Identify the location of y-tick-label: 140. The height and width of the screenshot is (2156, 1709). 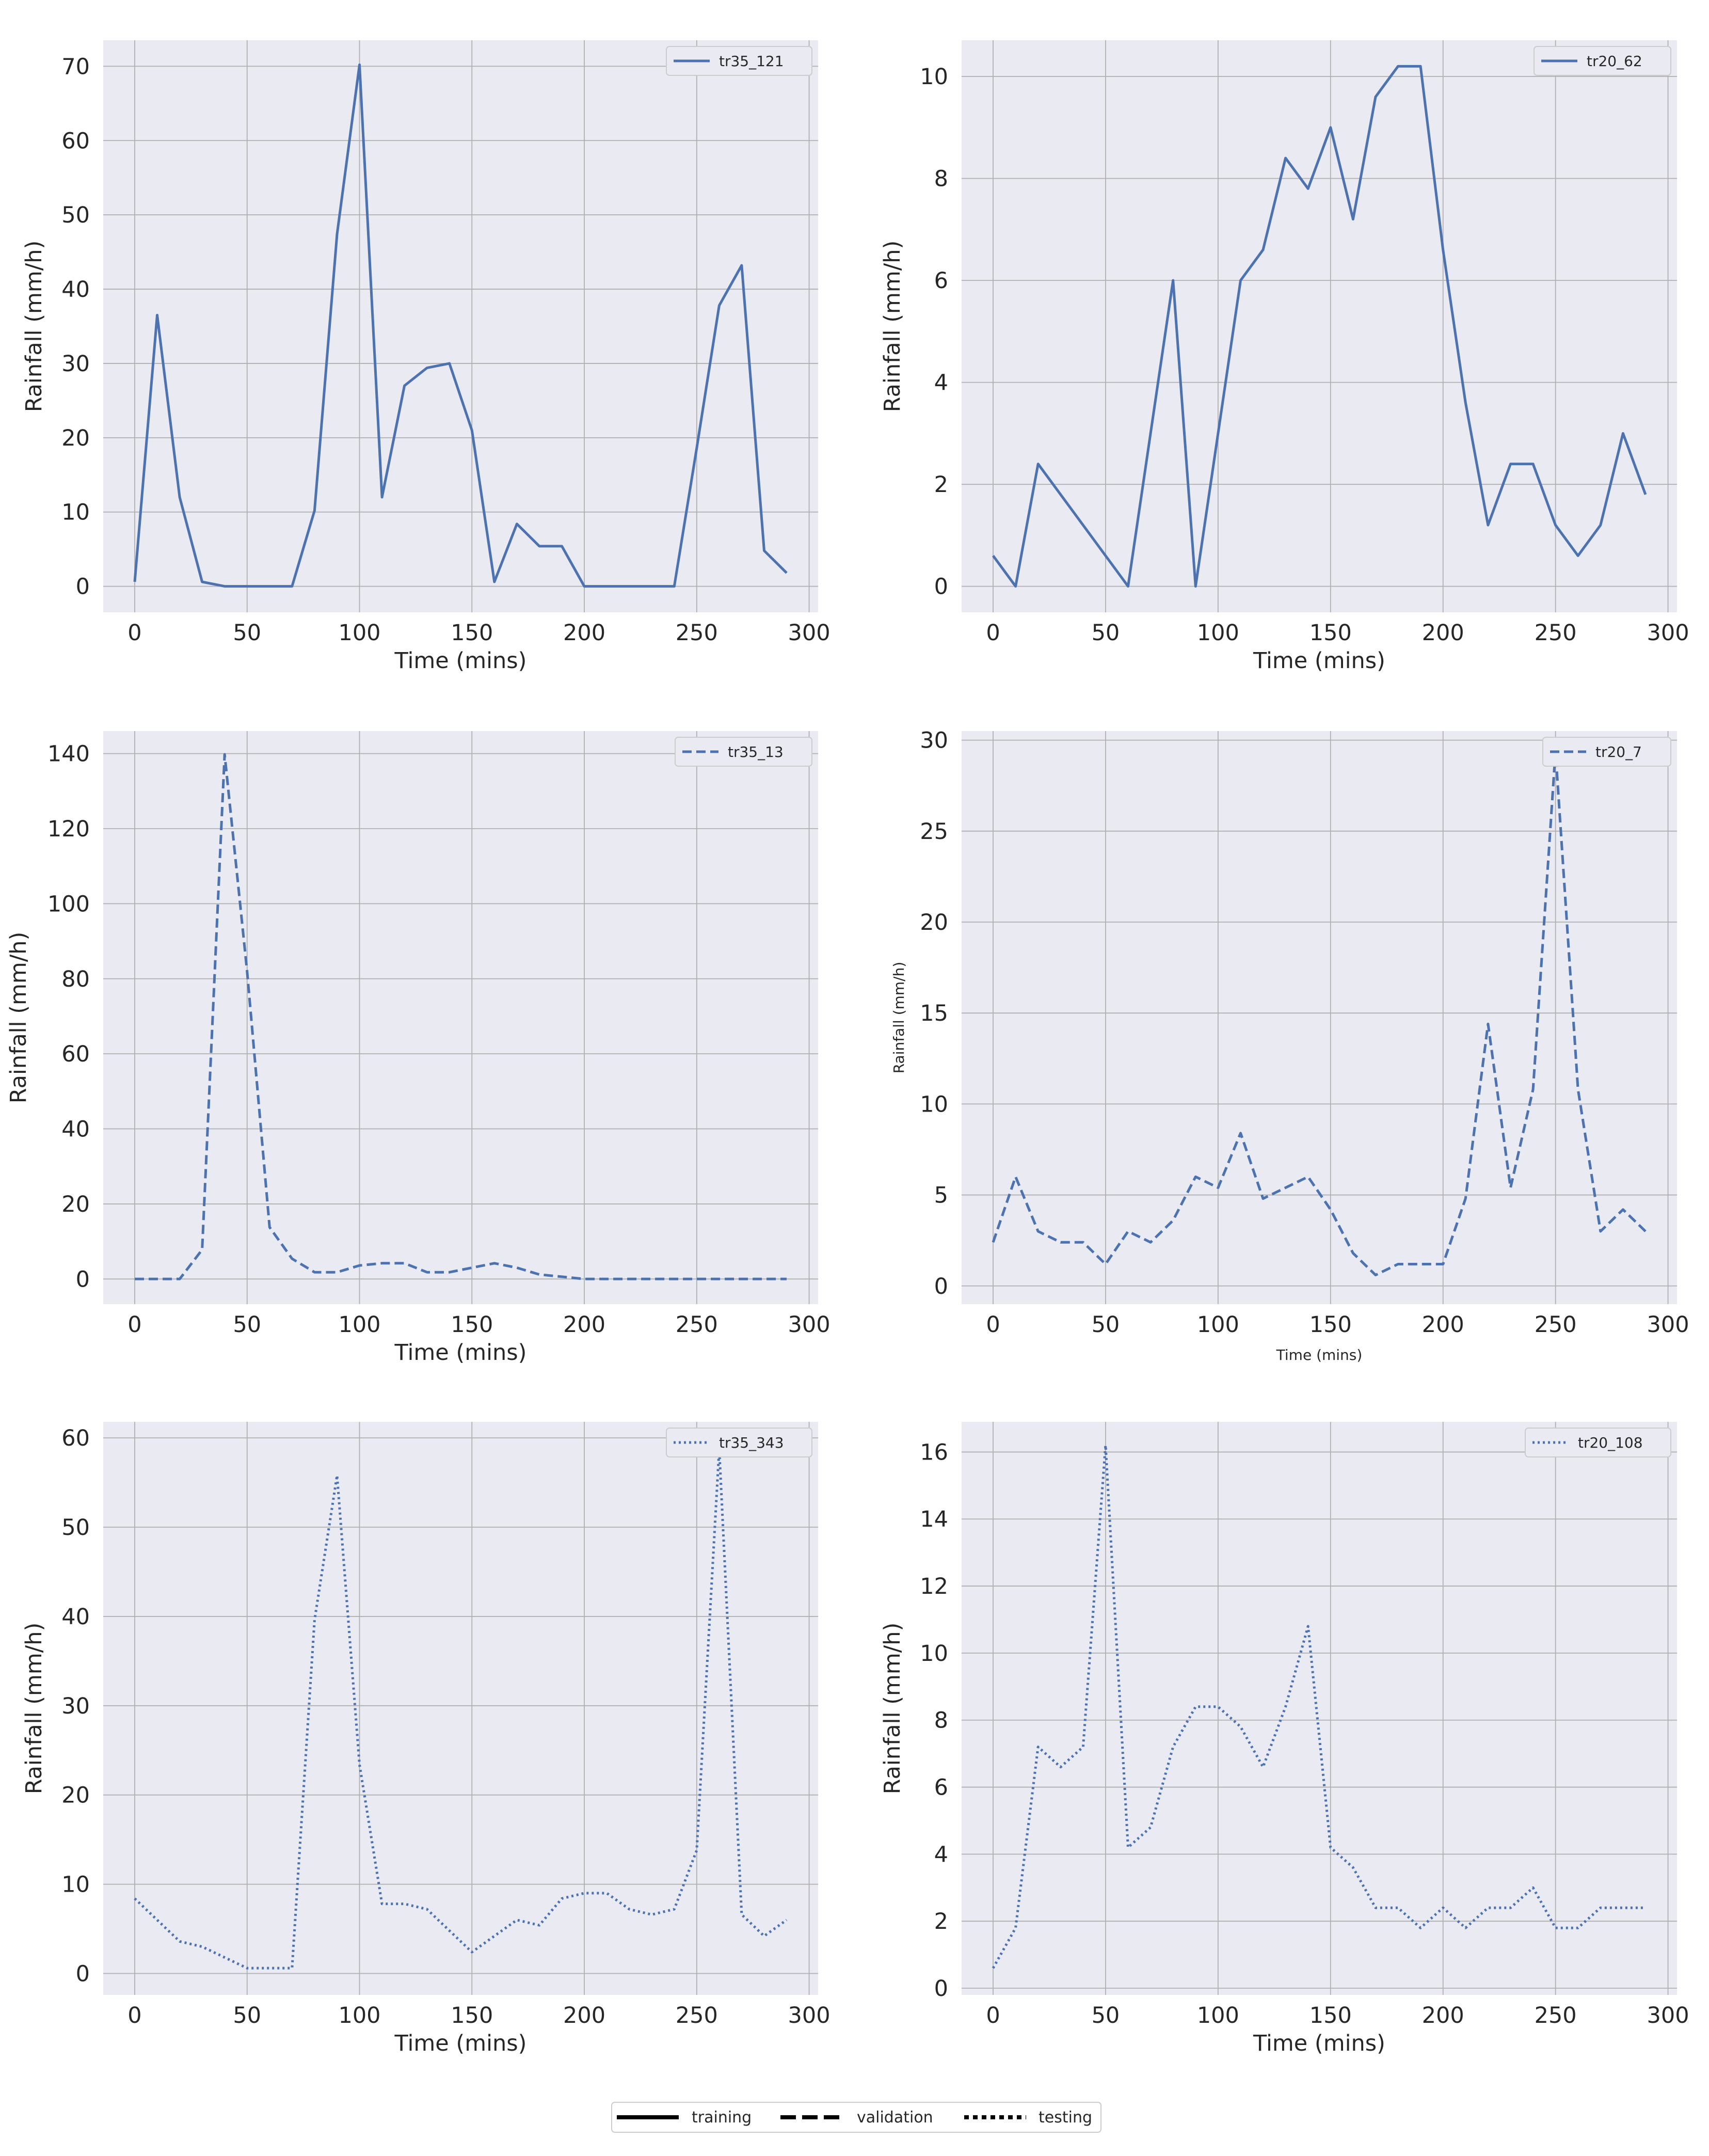
(69, 754).